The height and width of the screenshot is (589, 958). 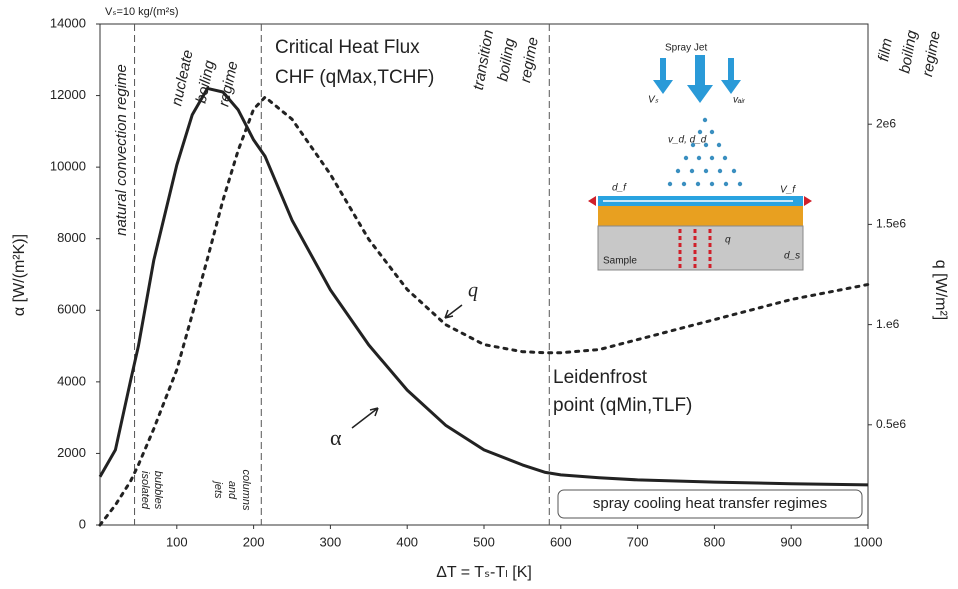 What do you see at coordinates (791, 541) in the screenshot?
I see `x-tick-label: 900` at bounding box center [791, 541].